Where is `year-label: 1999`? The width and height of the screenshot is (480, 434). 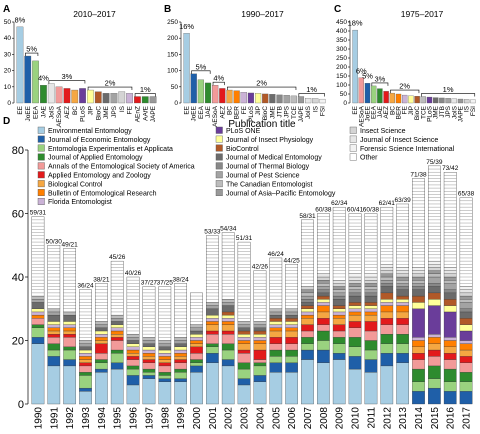 year-label: 1999 is located at coordinates (181, 418).